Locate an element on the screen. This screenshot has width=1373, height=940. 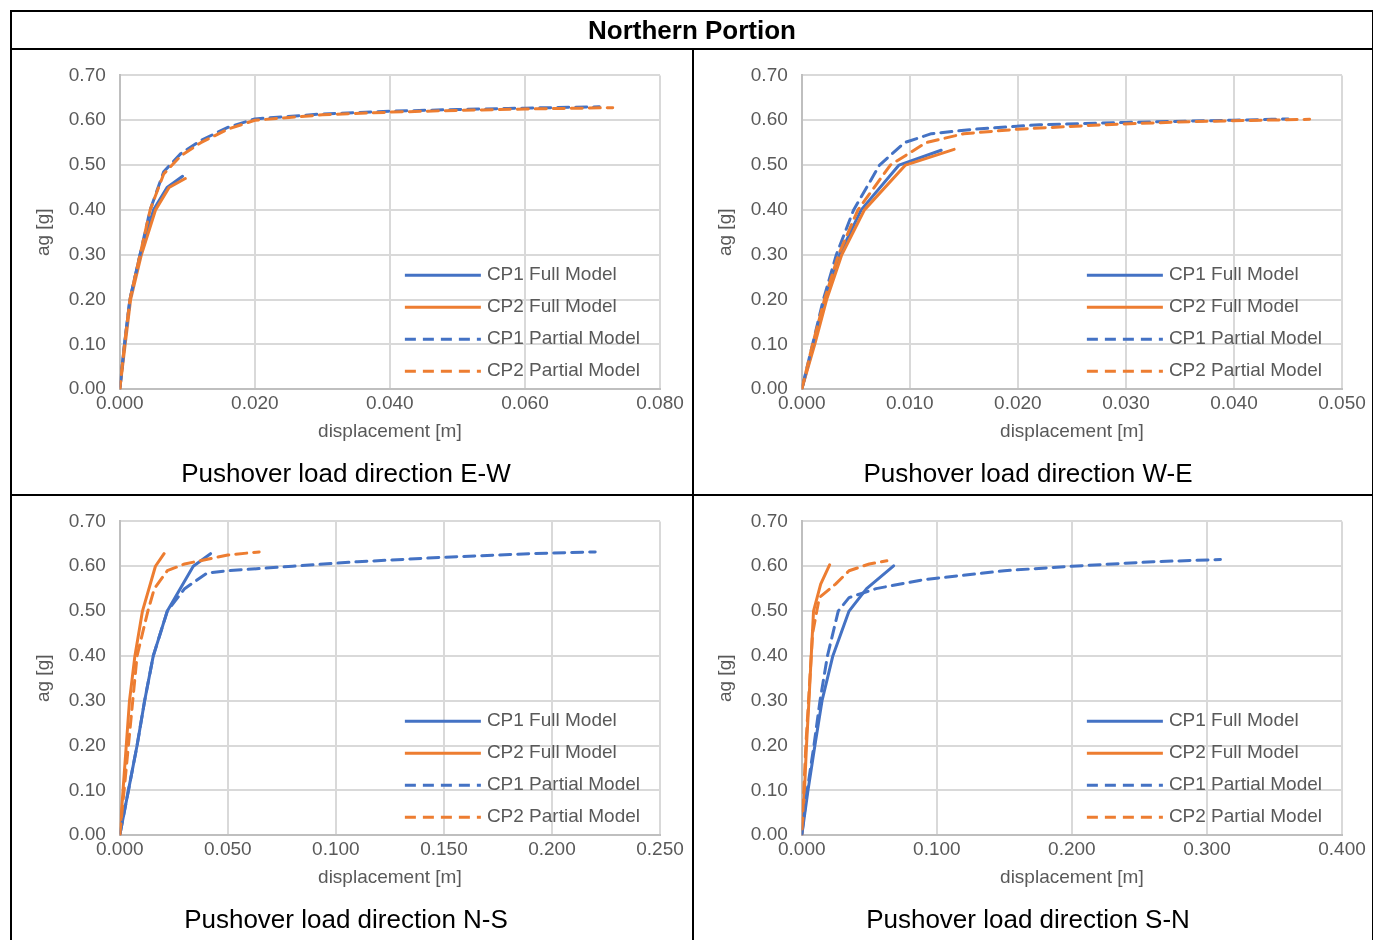
x-tick-label: 0.010 is located at coordinates (910, 402).